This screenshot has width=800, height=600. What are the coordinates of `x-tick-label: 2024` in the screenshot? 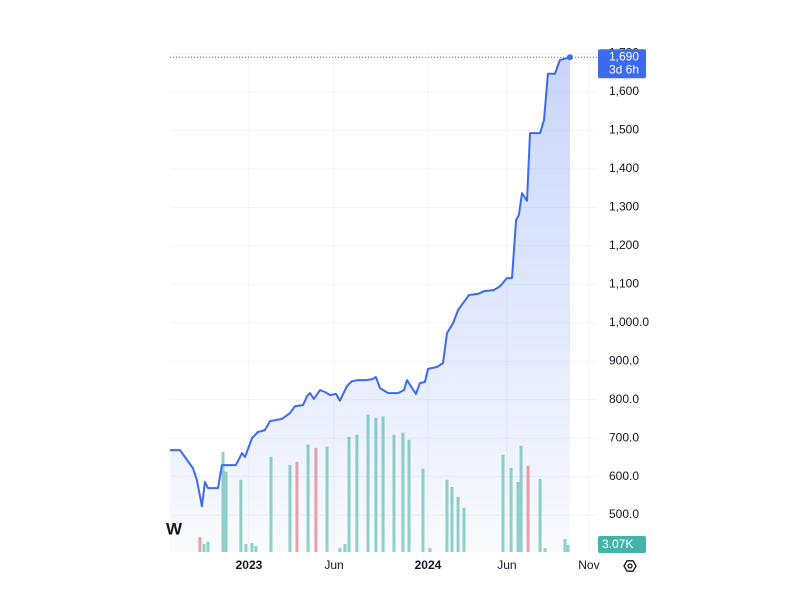 It's located at (428, 565).